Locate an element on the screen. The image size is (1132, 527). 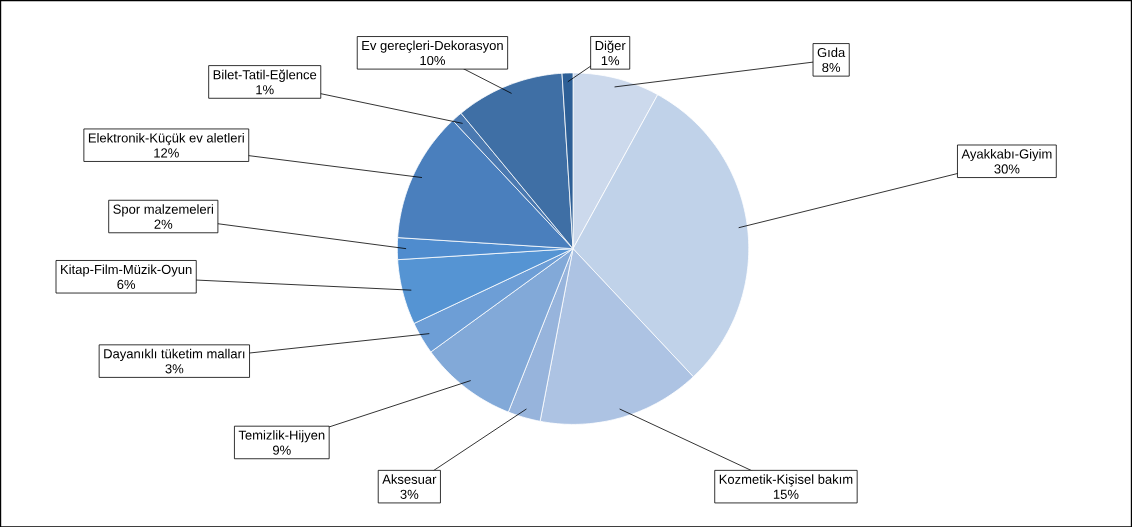
slice-label: Elektronik-Küçük ev aletleri is located at coordinates (166, 138).